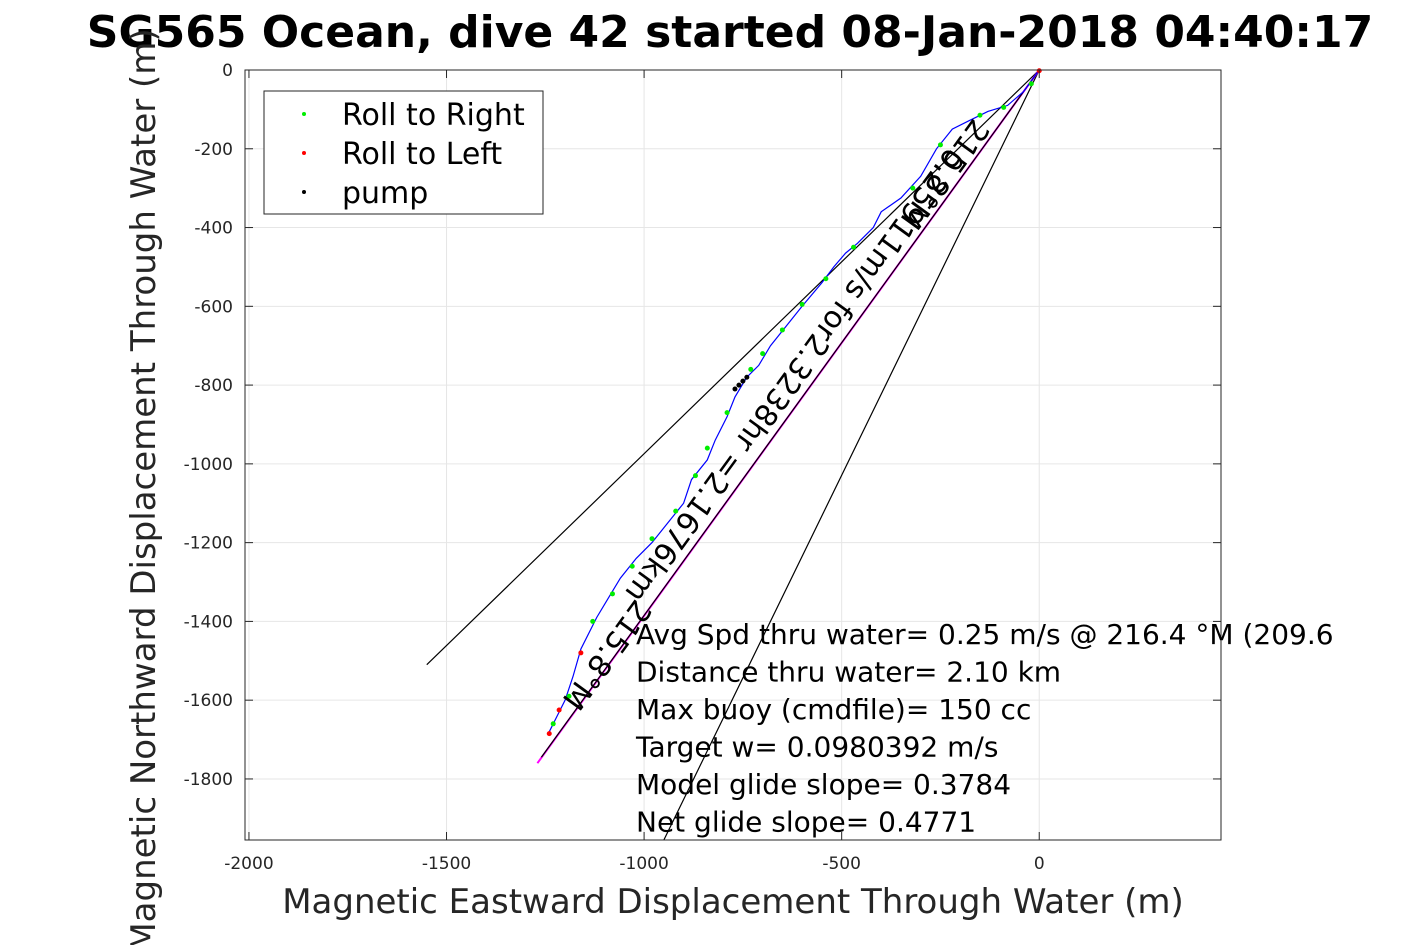 The width and height of the screenshot is (1417, 945). Describe the element at coordinates (833, 709) in the screenshot. I see `info-line: Max buoy (cmdfile)= 150 cc` at that location.